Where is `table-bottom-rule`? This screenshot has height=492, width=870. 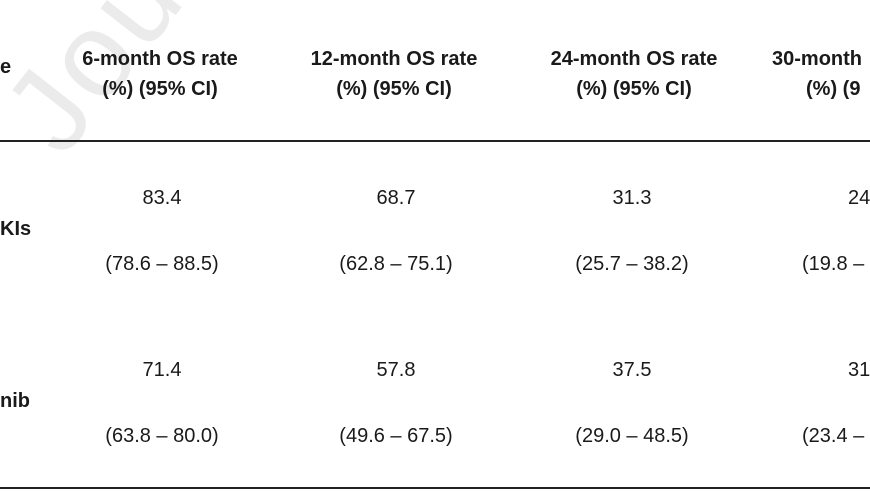 table-bottom-rule is located at coordinates (435, 488).